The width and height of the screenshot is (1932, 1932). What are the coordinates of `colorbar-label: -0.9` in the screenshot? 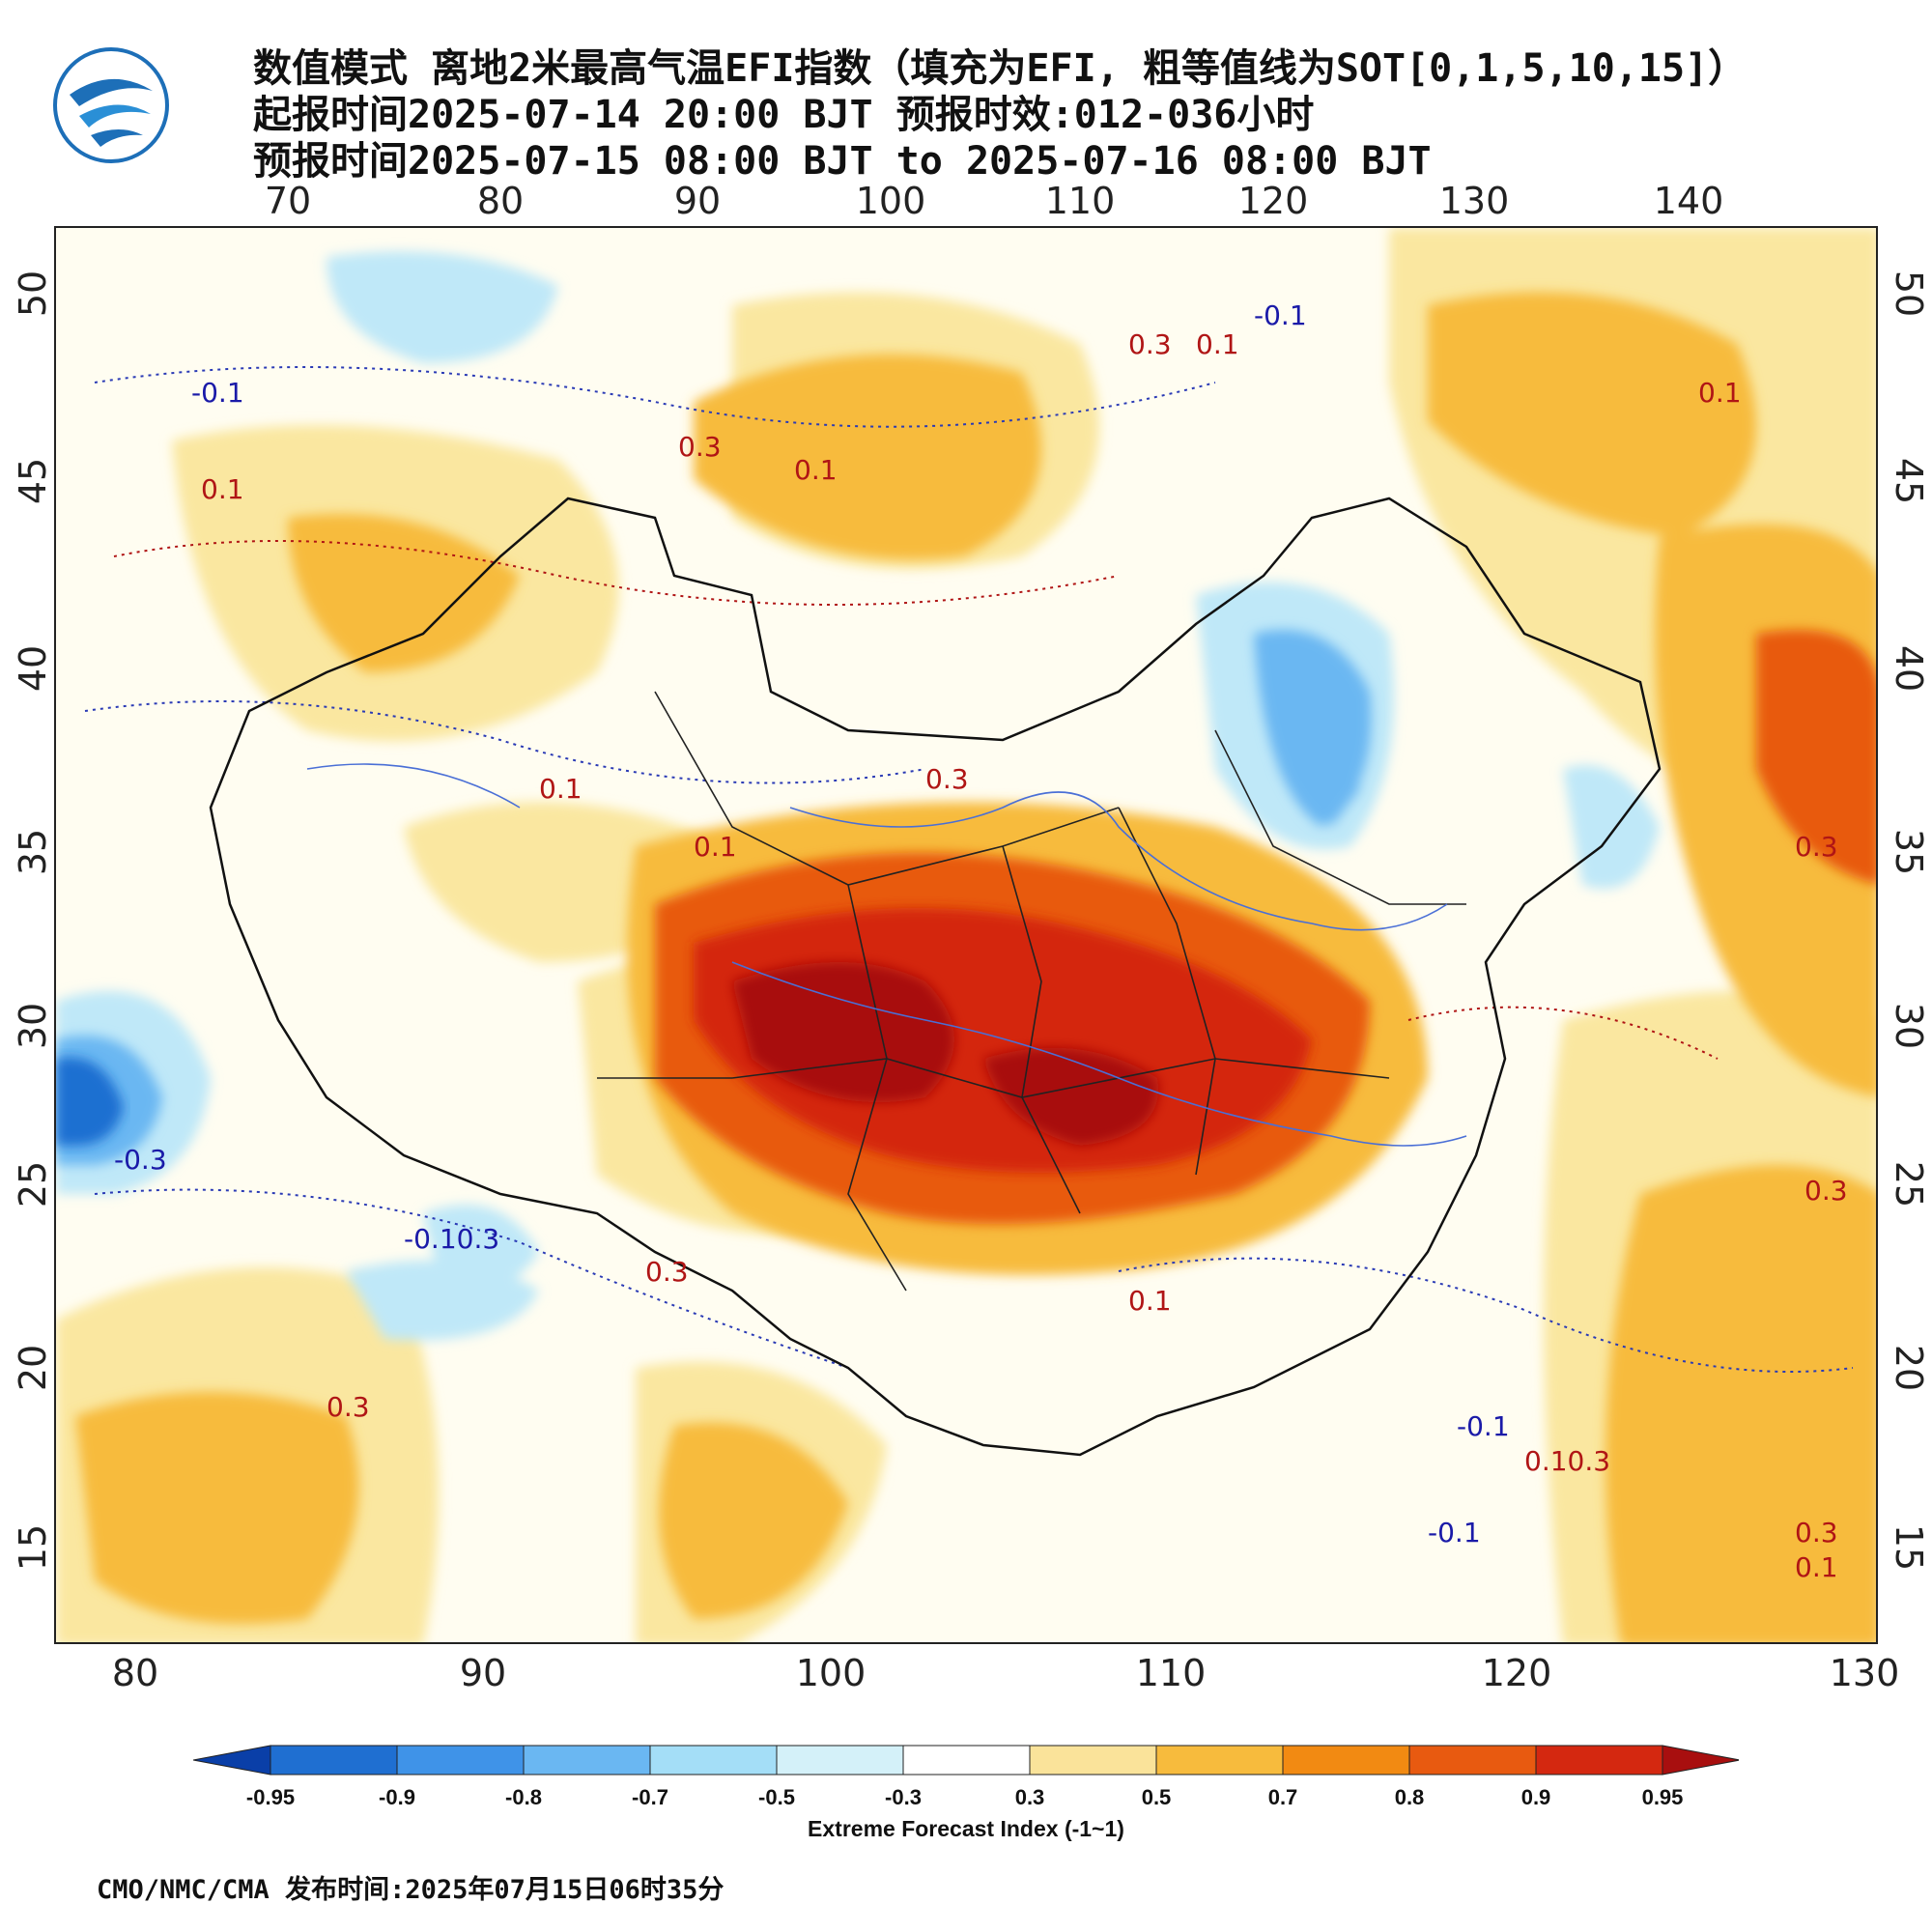 It's located at (397, 1797).